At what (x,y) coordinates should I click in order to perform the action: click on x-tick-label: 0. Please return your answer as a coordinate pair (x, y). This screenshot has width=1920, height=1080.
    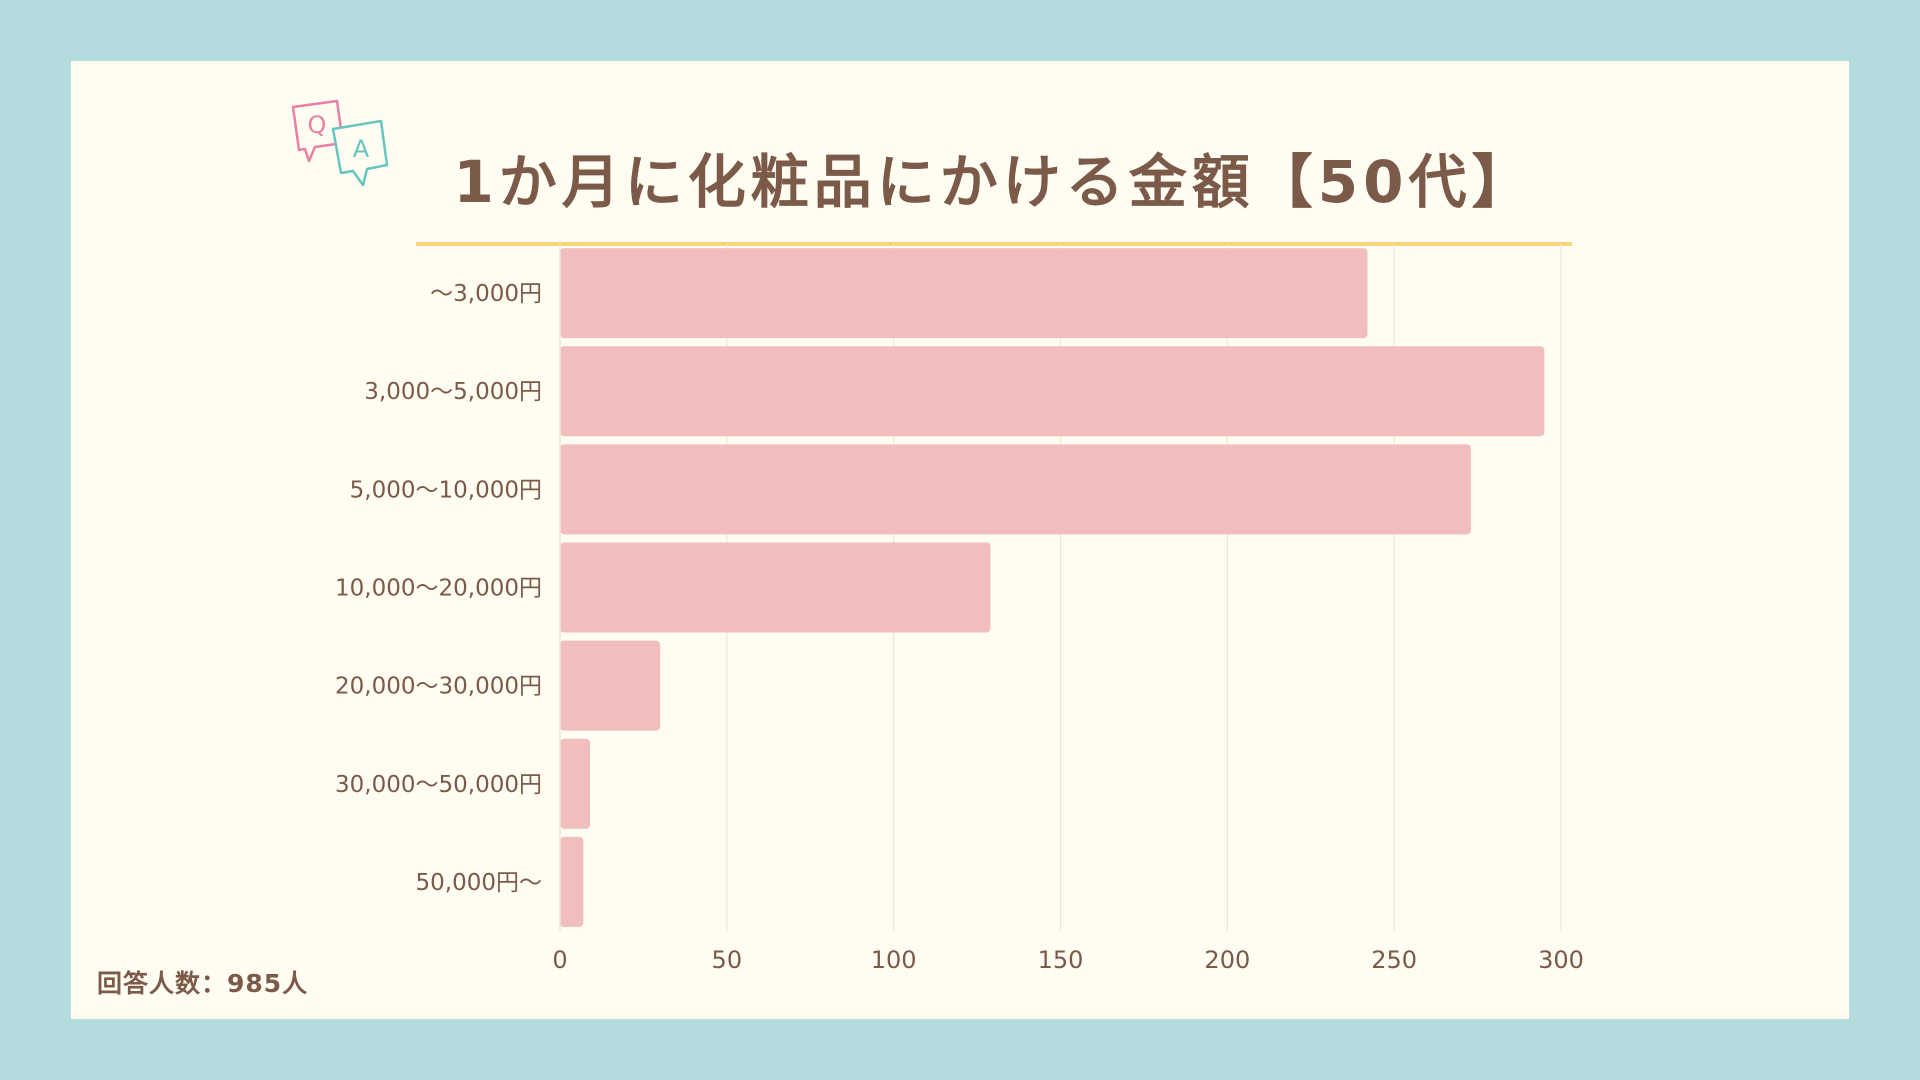
    Looking at the image, I should click on (559, 960).